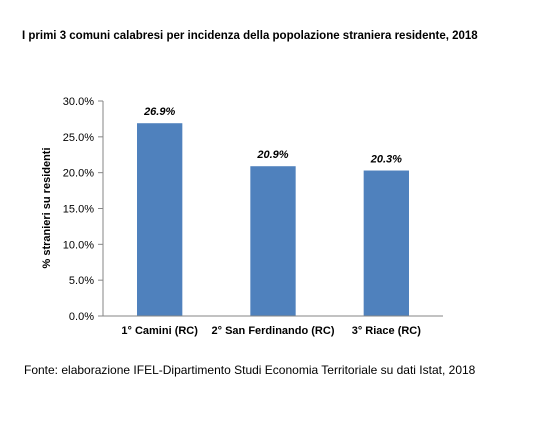  What do you see at coordinates (78, 245) in the screenshot?
I see `y-tick-label: 10.0%` at bounding box center [78, 245].